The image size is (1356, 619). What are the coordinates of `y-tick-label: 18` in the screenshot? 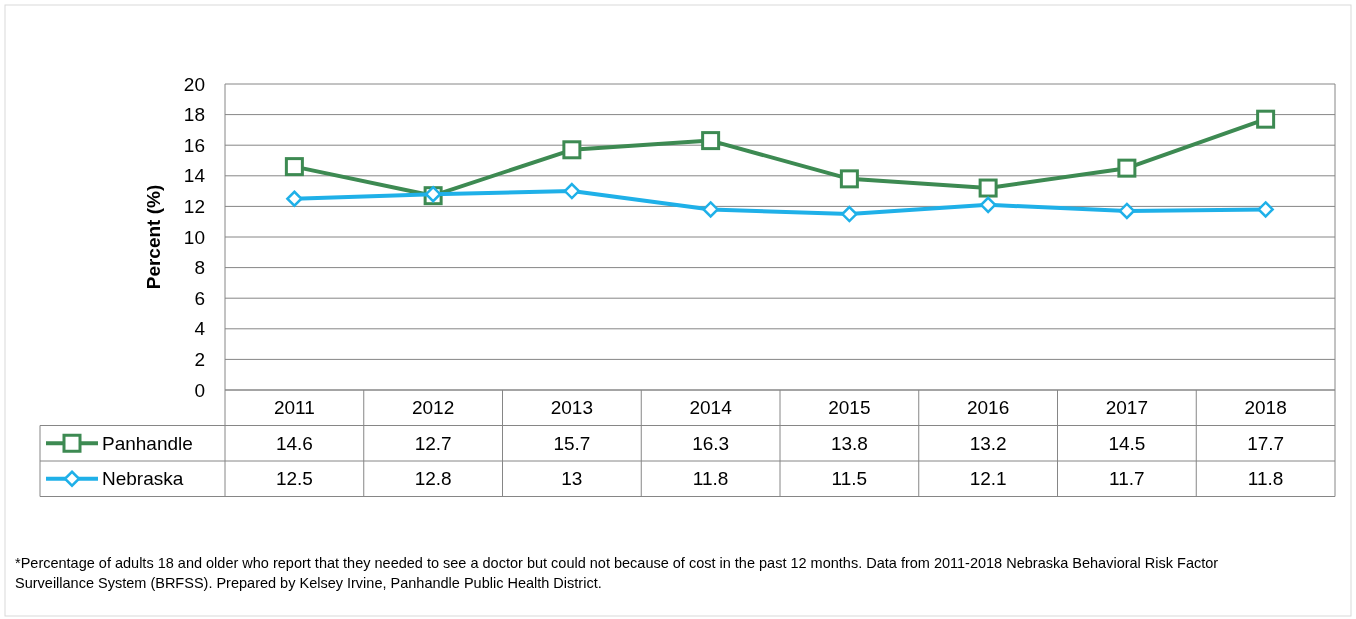 It's located at (194, 115).